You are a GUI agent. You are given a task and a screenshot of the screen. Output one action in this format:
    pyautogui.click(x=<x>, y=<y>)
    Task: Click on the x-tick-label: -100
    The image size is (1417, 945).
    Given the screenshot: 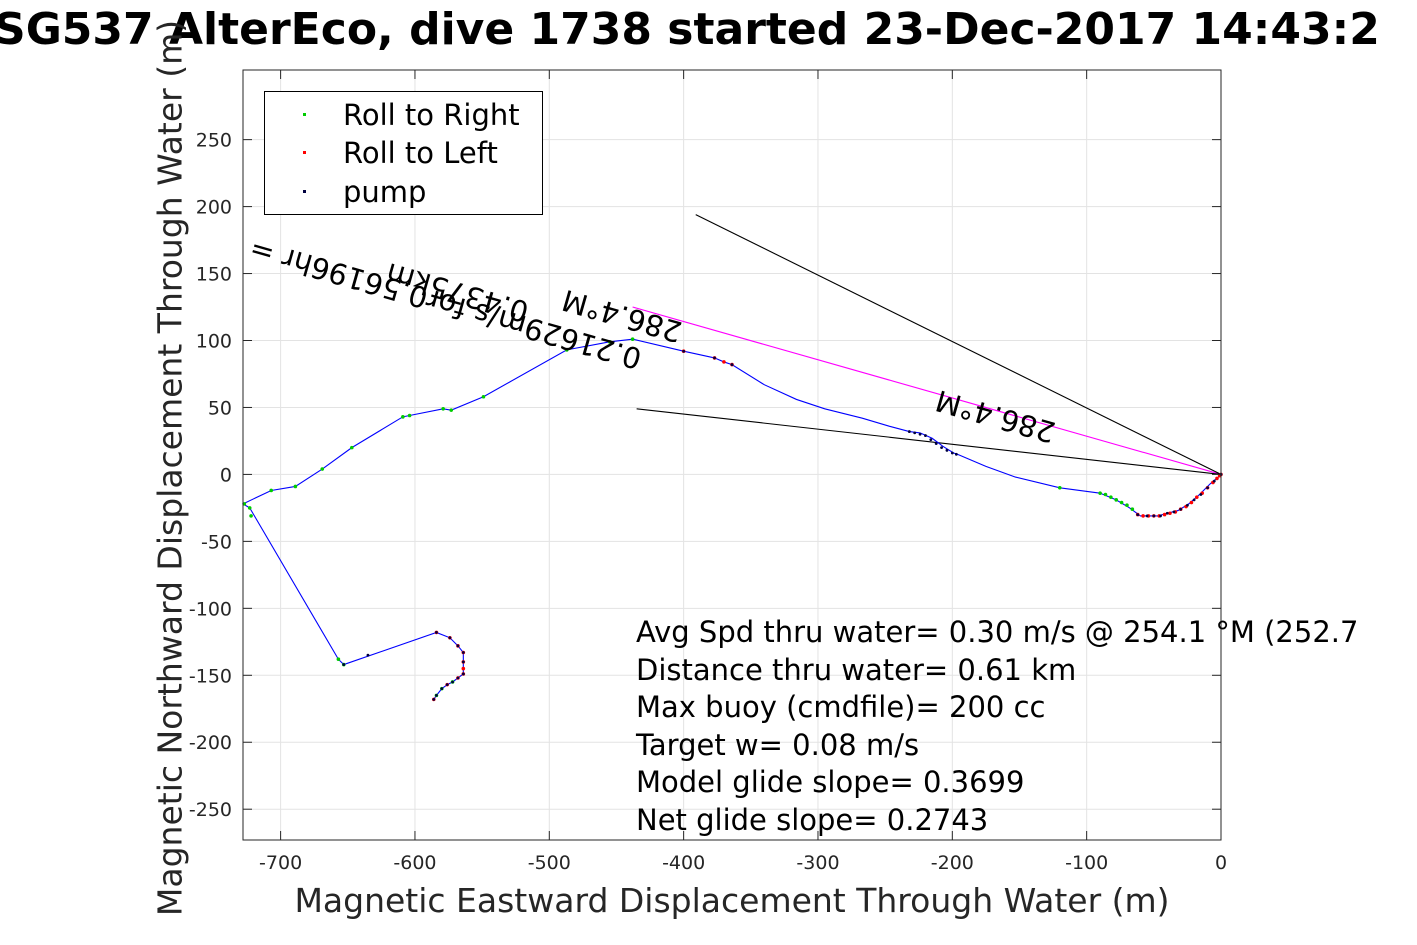 What is the action you would take?
    pyautogui.click(x=1086, y=863)
    